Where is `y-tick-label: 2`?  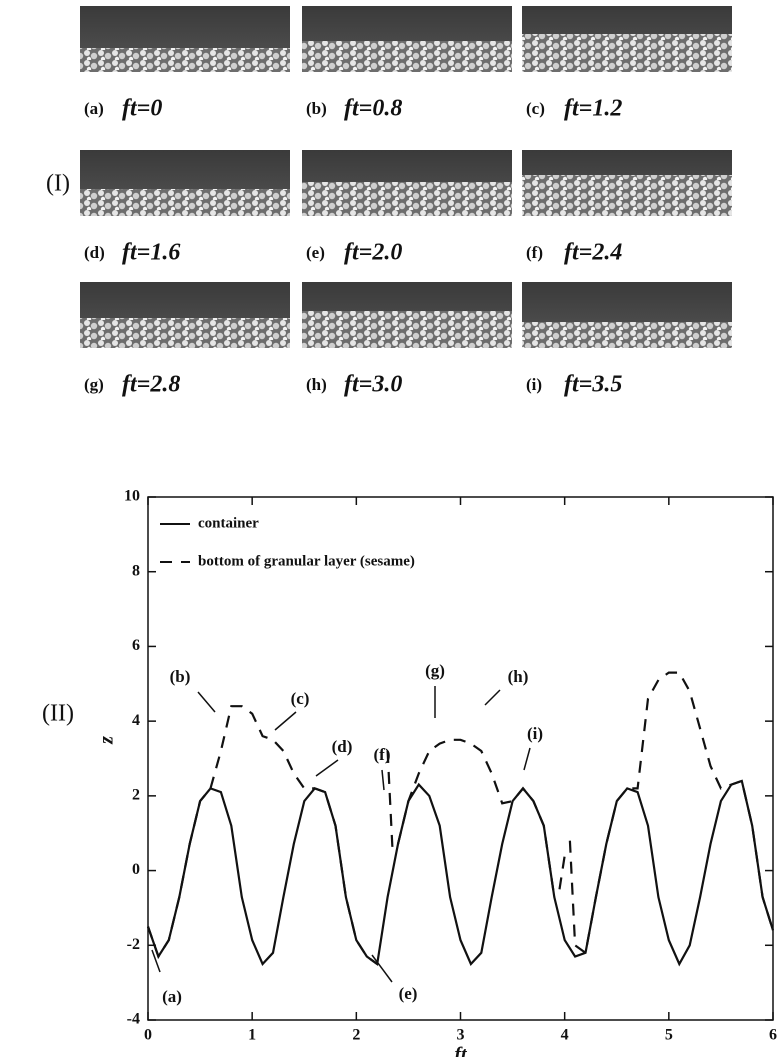 y-tick-label: 2 is located at coordinates (136, 795).